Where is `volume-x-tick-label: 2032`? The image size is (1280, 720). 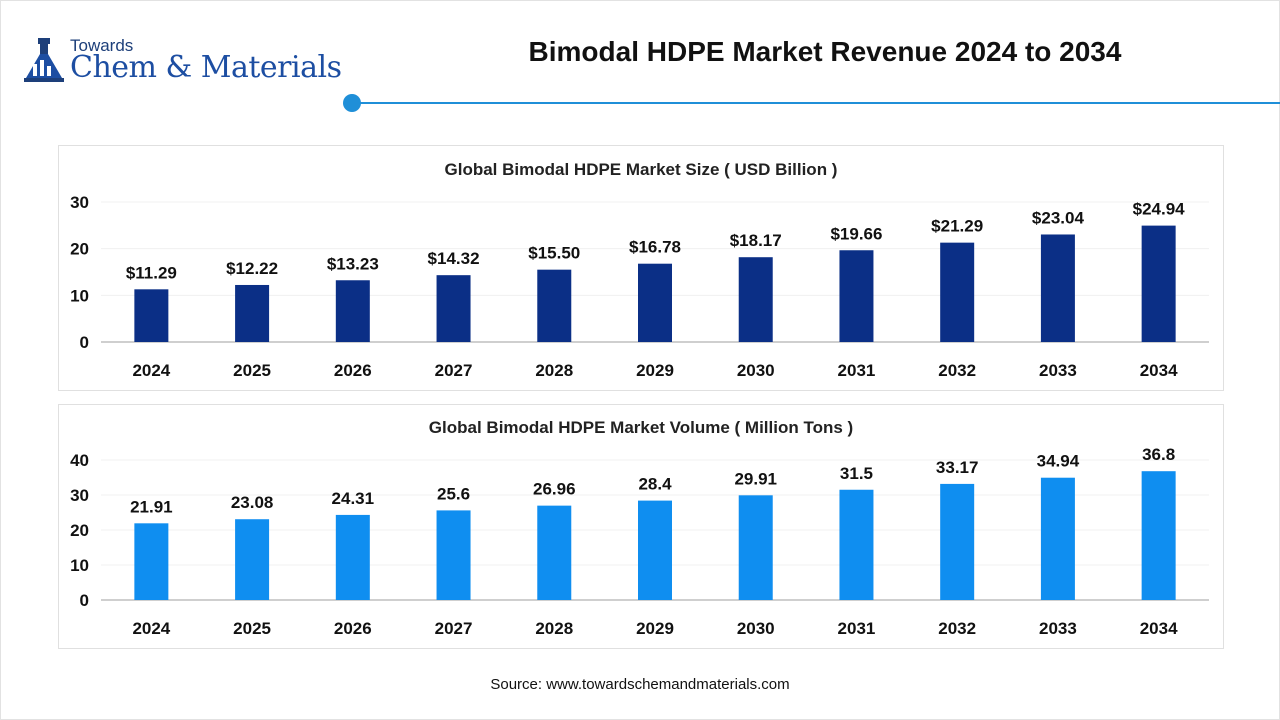 volume-x-tick-label: 2032 is located at coordinates (957, 628).